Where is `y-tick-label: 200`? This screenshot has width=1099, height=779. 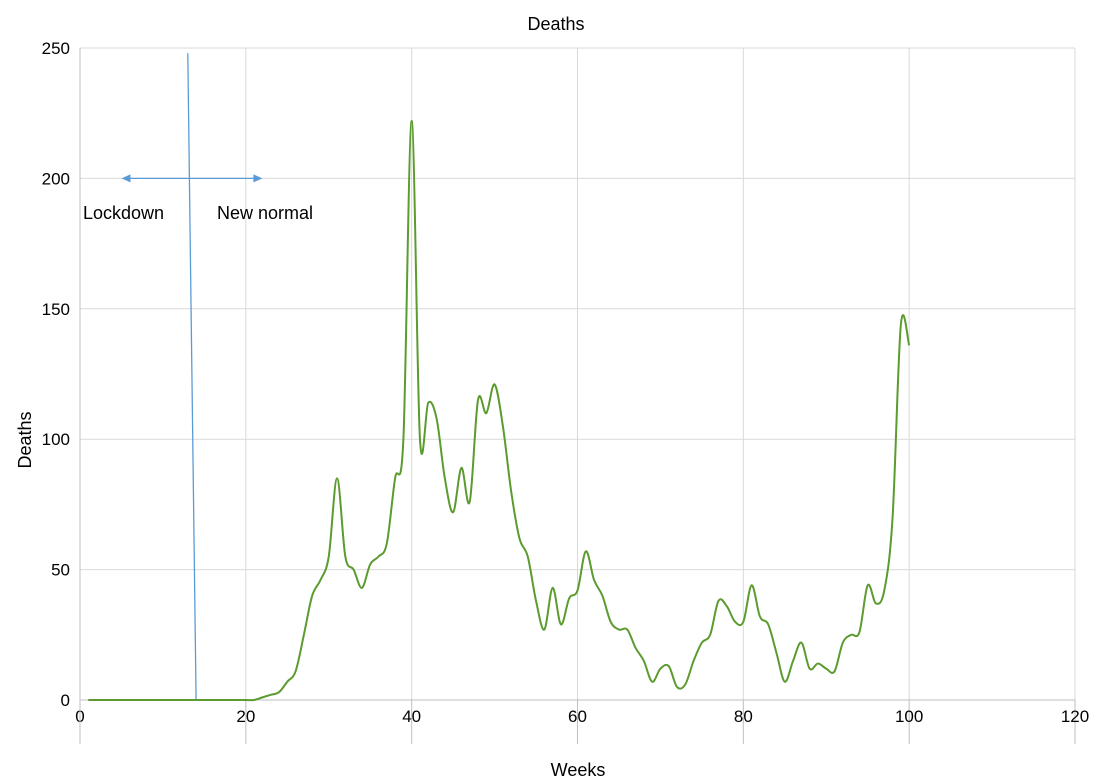 y-tick-label: 200 is located at coordinates (56, 178).